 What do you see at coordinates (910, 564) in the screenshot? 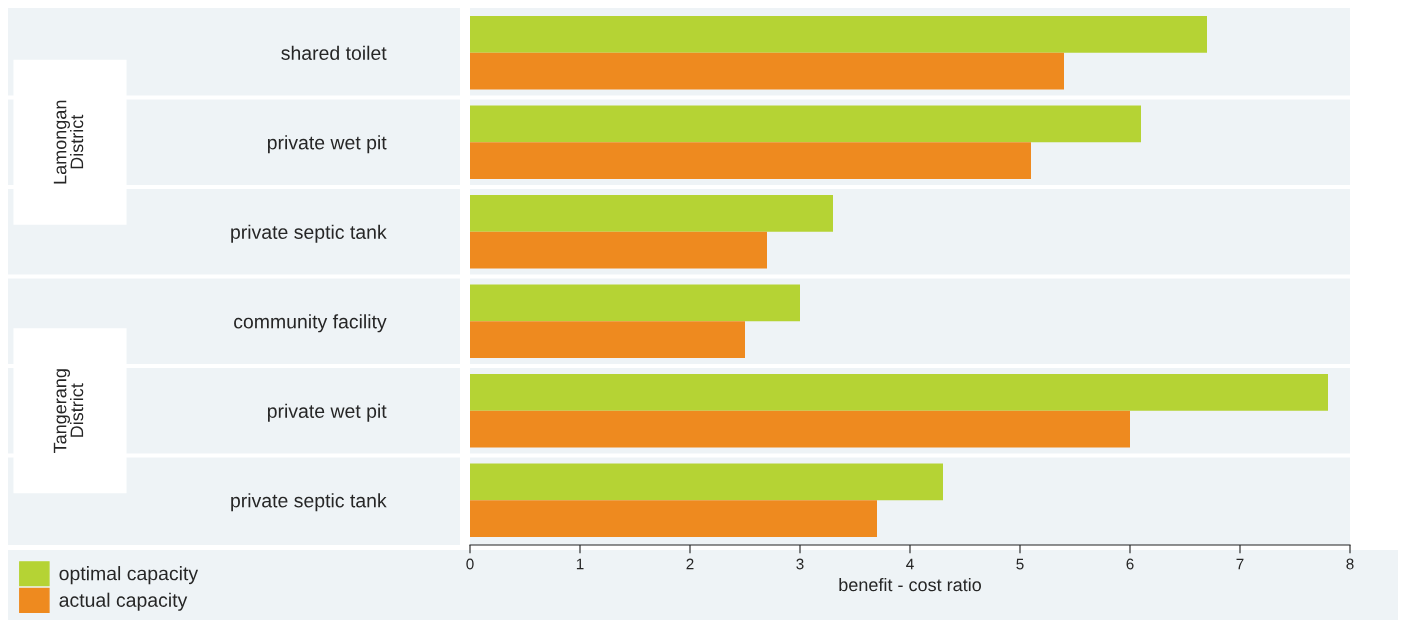
I see `x-tick-label: 4` at bounding box center [910, 564].